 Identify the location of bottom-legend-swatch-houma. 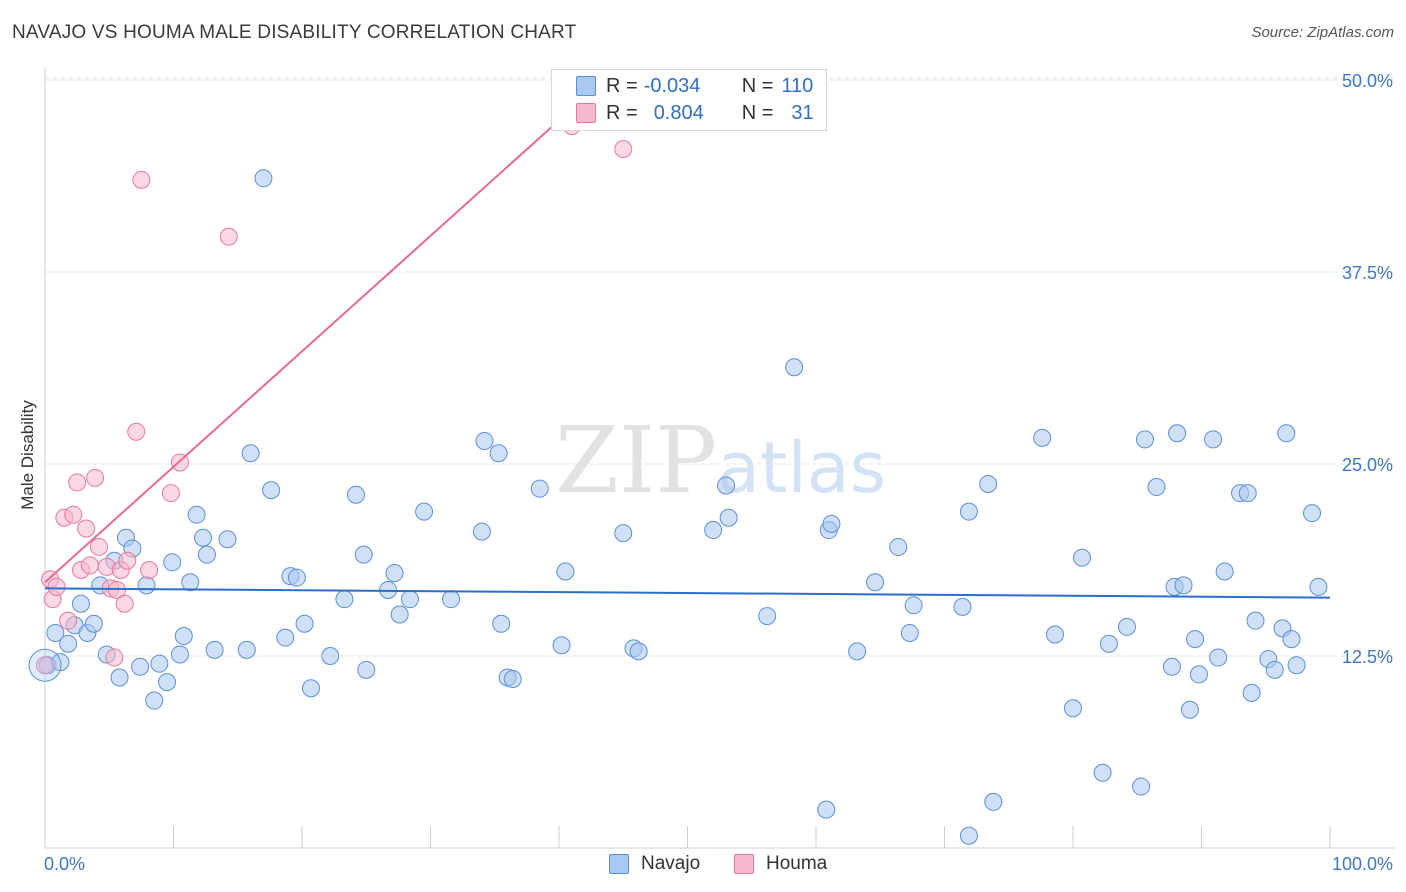
(744, 864).